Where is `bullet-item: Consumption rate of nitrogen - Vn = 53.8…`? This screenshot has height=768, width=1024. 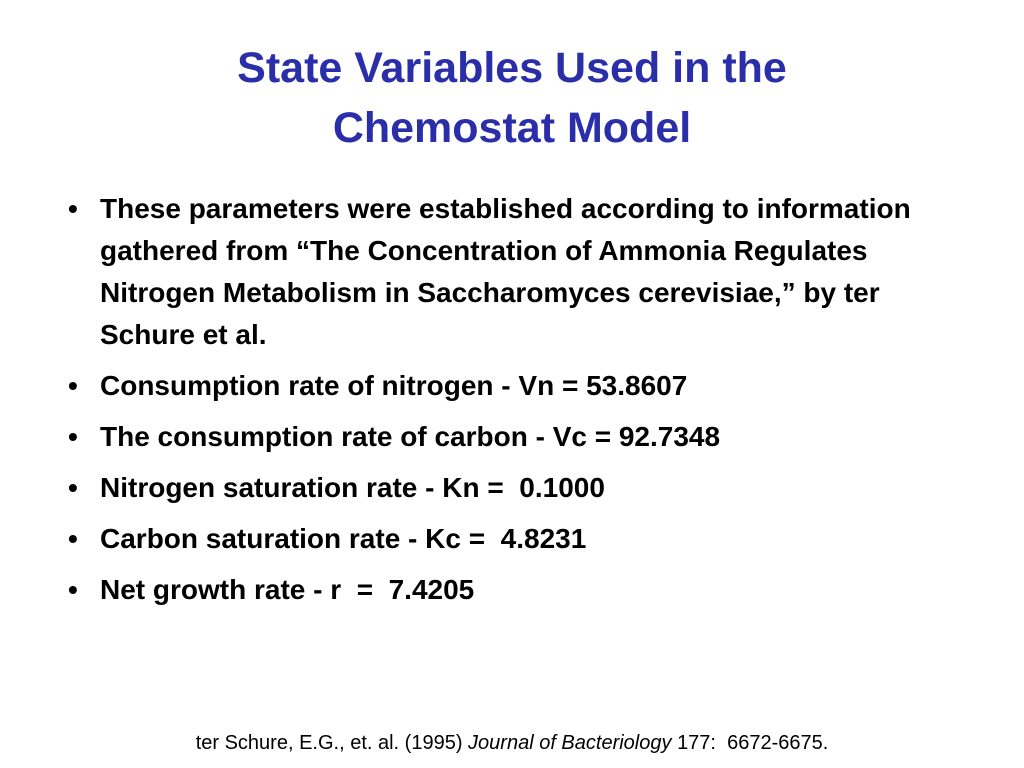 bullet-item: Consumption rate of nitrogen - Vn = 53.8… is located at coordinates (505, 386).